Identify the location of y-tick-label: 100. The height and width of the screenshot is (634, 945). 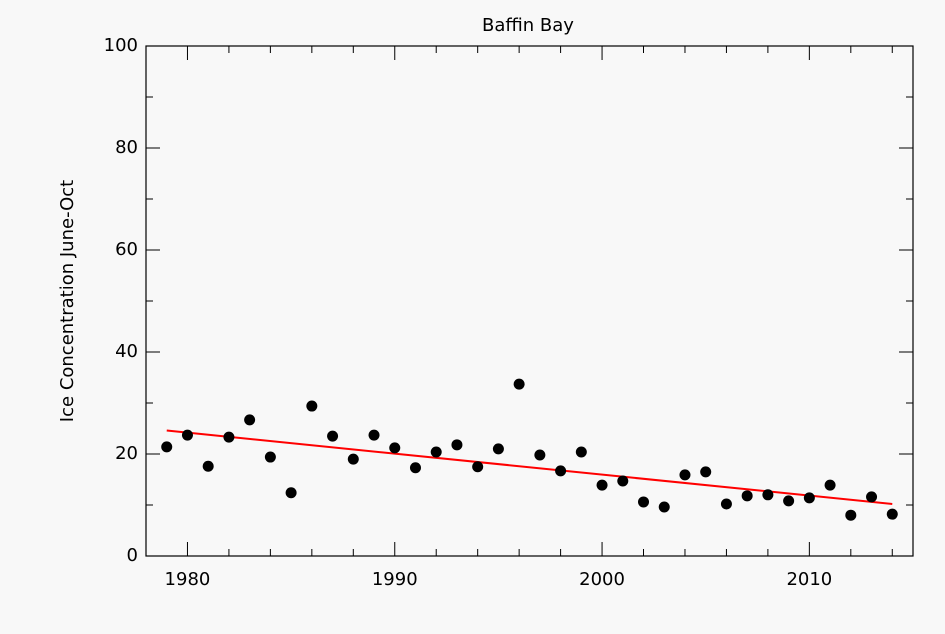
(121, 45).